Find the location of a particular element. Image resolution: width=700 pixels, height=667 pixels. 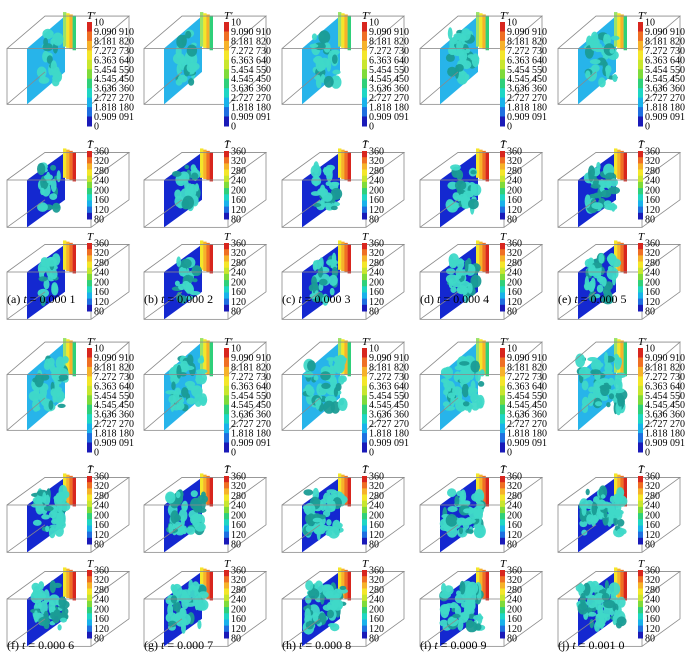

colorbar-tick-label: 320 is located at coordinates (101, 580).